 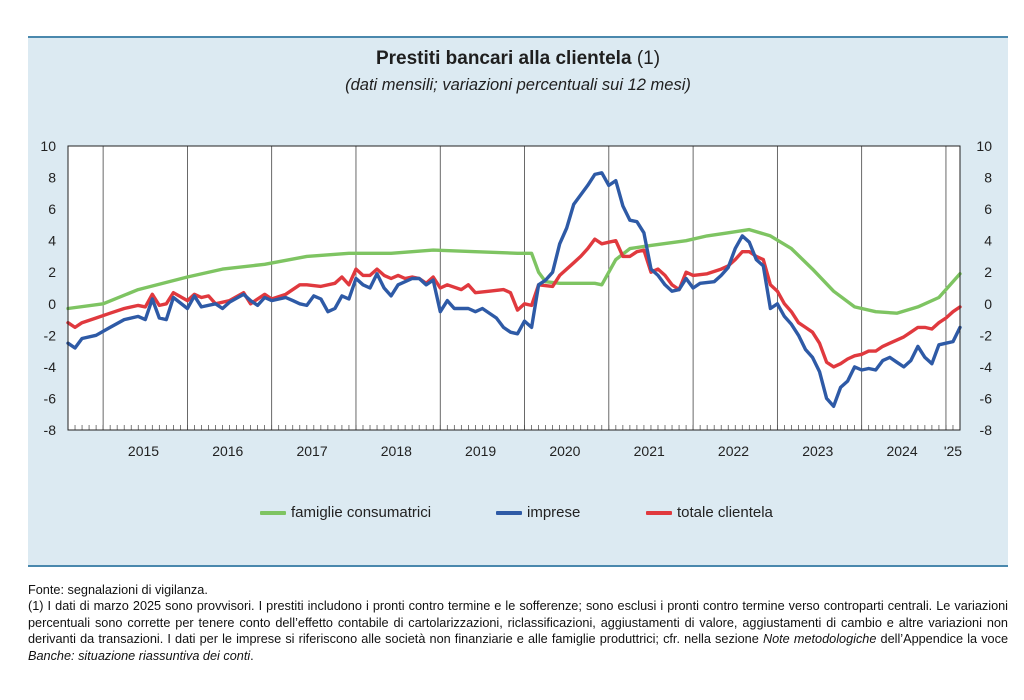 I want to click on y-tick-label-right: 6, so click(x=988, y=209).